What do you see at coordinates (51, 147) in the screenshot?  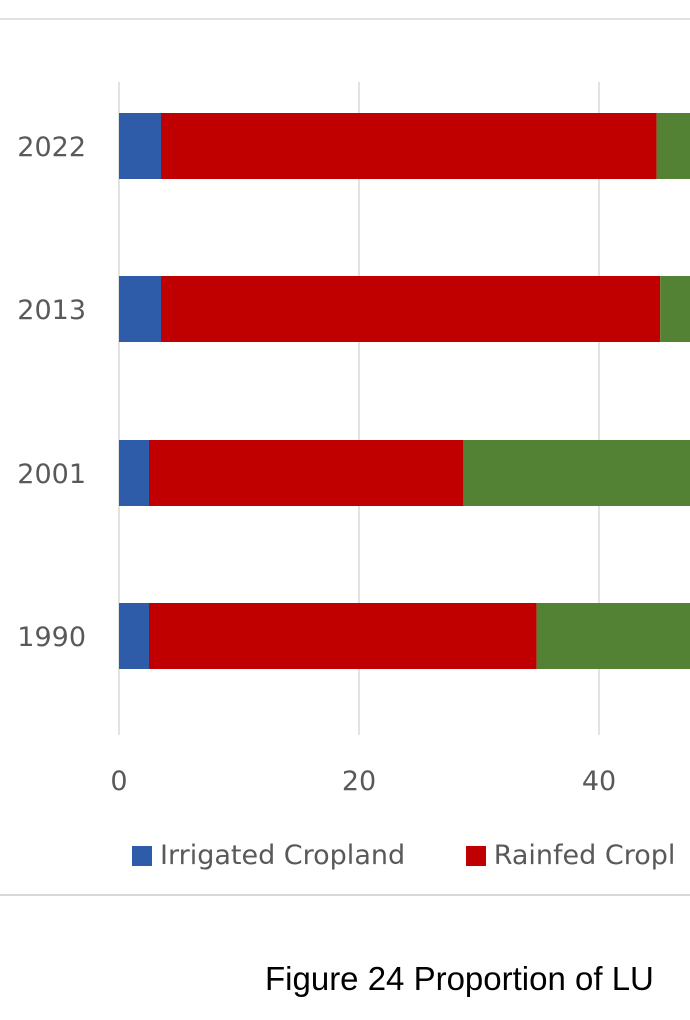 I see `y-tick-label-2022: 2022` at bounding box center [51, 147].